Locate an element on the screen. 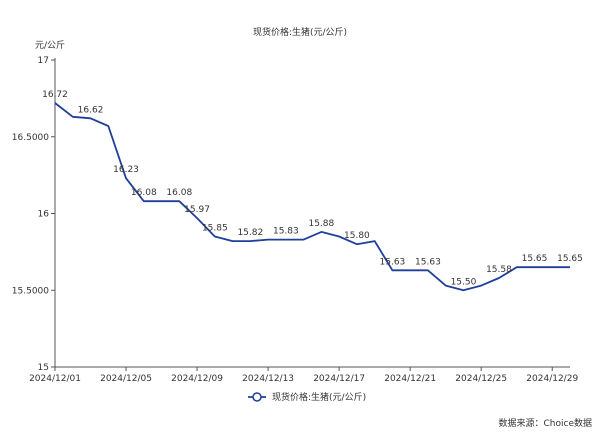 Image resolution: width=600 pixels, height=442 pixels. y-tick-label: 15 is located at coordinates (43, 368).